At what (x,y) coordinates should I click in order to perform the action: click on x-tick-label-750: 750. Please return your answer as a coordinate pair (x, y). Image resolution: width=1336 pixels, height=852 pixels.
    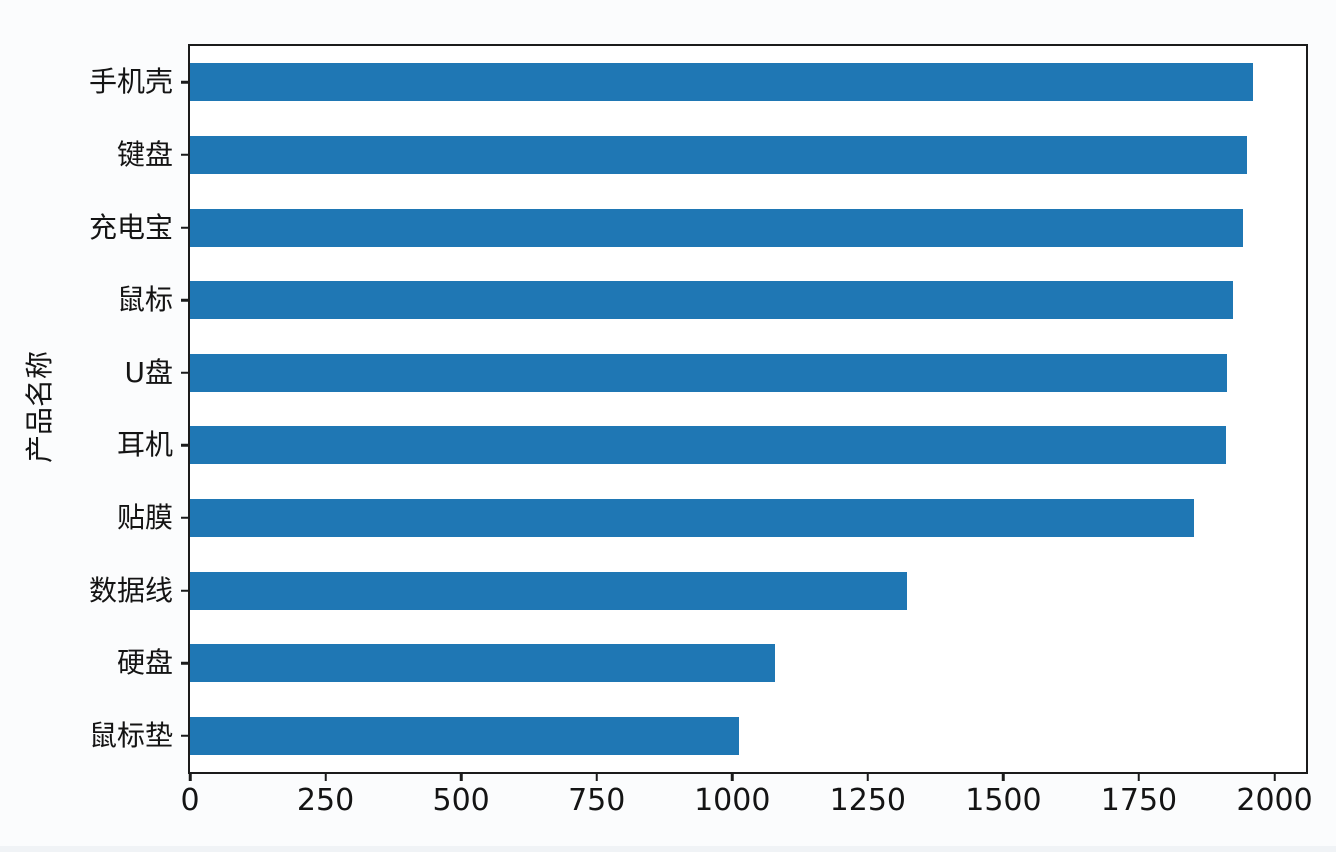
    Looking at the image, I should click on (597, 800).